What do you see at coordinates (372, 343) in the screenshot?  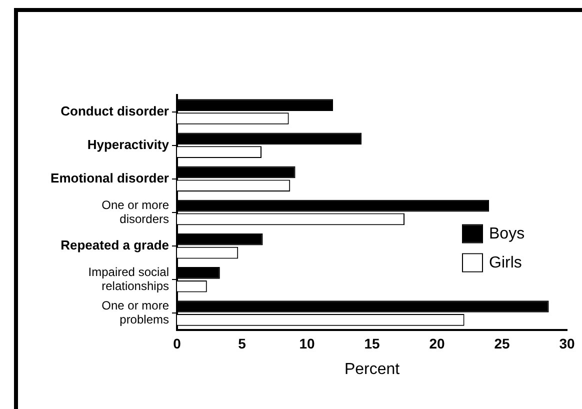 I see `x-tick-label: 15` at bounding box center [372, 343].